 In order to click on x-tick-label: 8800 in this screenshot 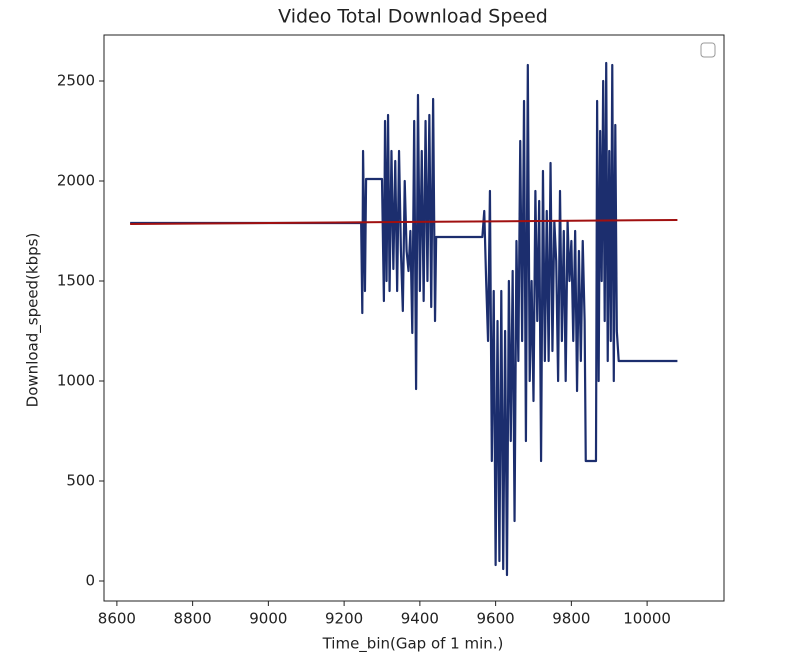, I will do `click(193, 619)`.